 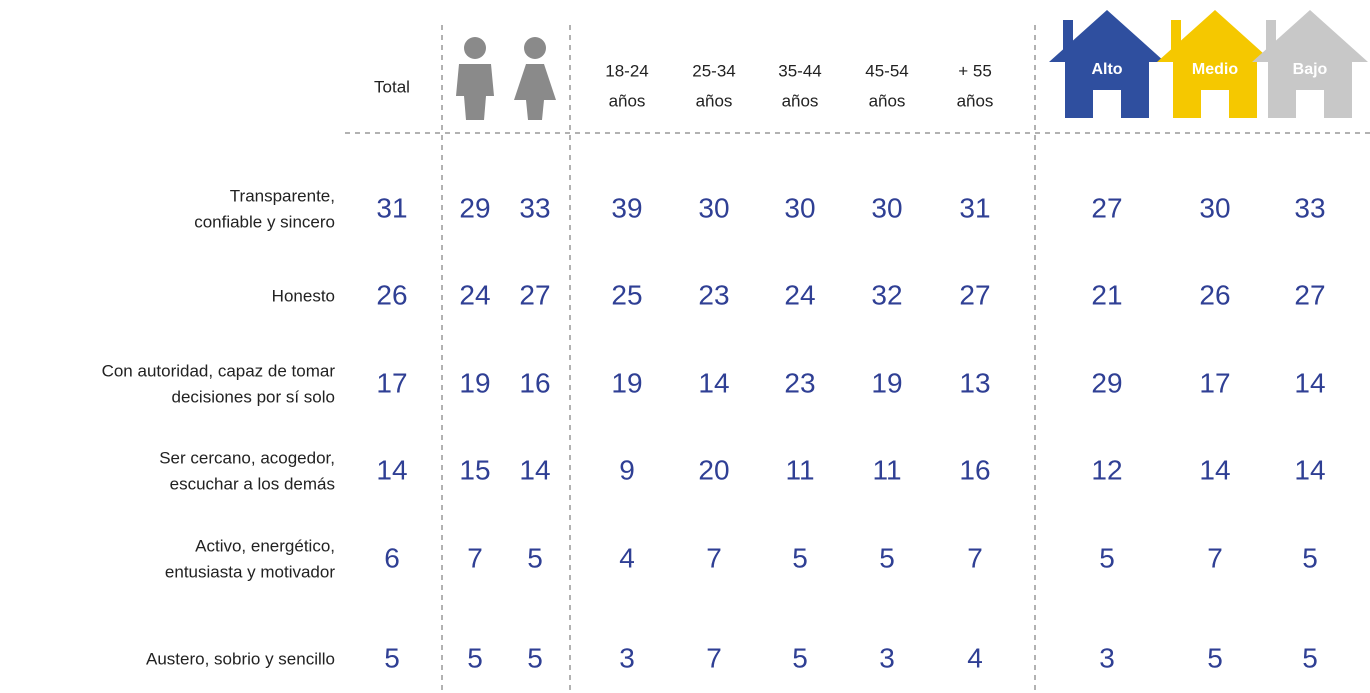 I want to click on row-label: entusiasta y motivador, so click(x=250, y=571).